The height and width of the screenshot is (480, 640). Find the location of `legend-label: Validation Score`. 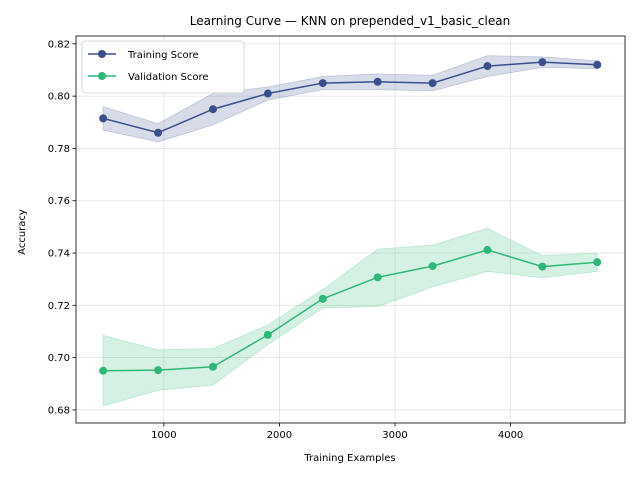

legend-label: Validation Score is located at coordinates (168, 77).